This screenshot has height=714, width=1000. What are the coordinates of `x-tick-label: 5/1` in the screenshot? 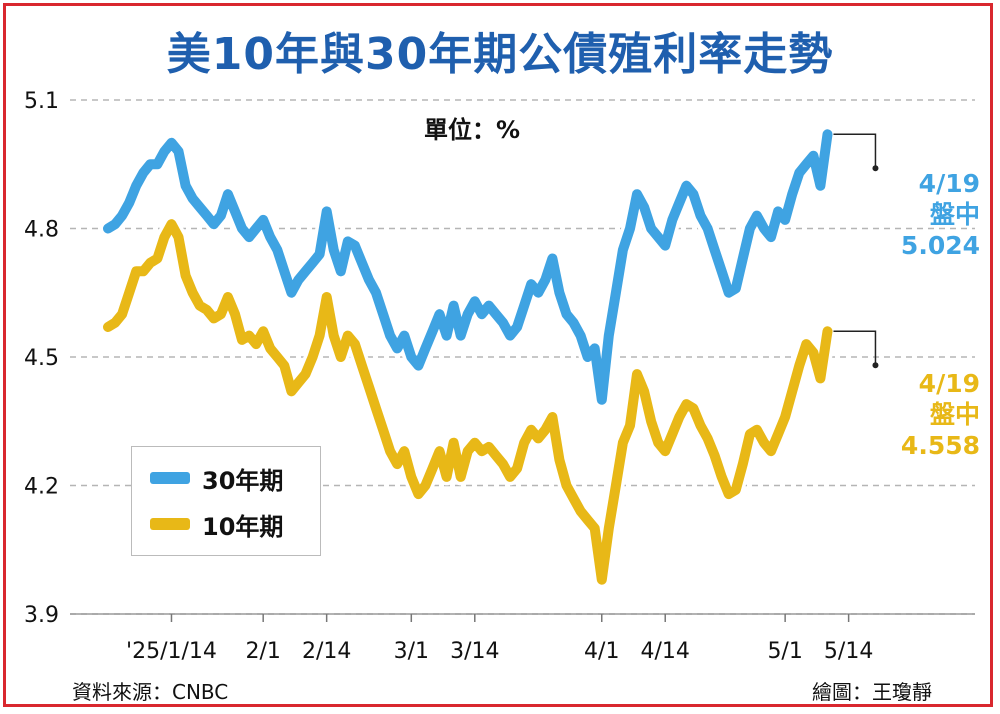 It's located at (784, 651).